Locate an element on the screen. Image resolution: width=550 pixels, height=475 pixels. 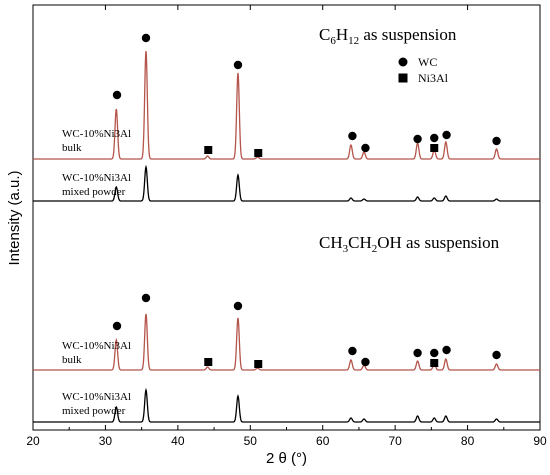
legend-label: WC is located at coordinates (427, 62).